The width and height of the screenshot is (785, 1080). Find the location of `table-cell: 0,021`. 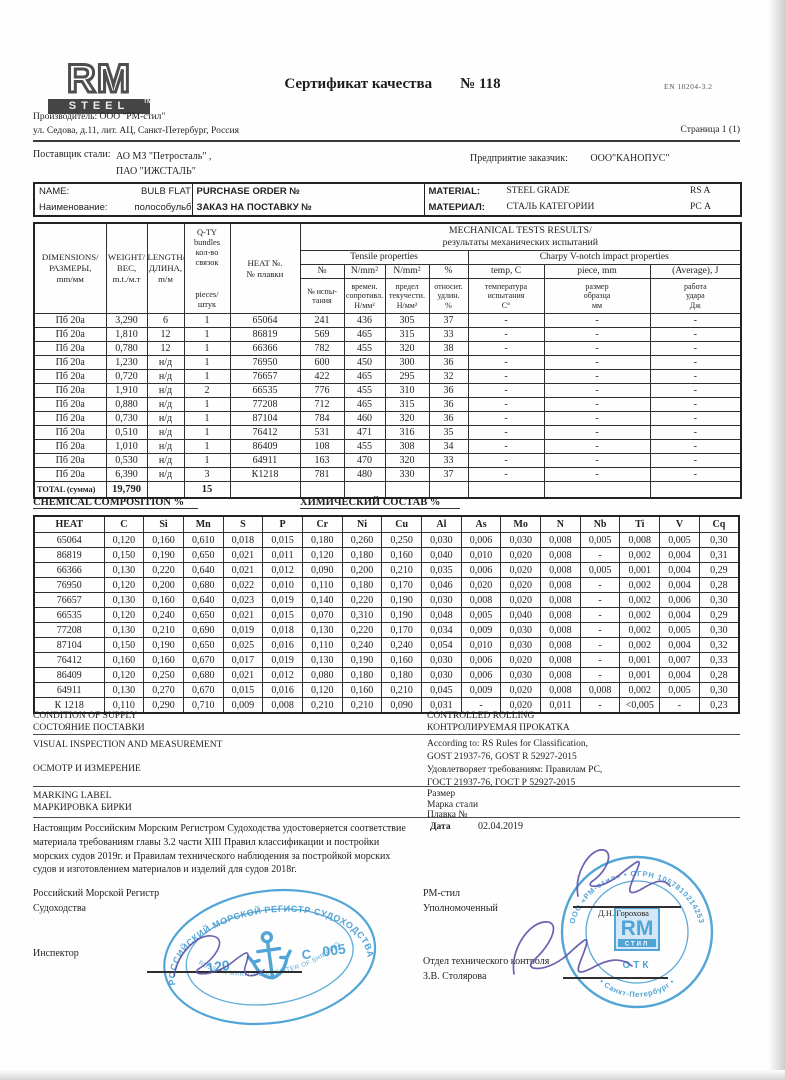

table-cell: 0,021 is located at coordinates (243, 570).